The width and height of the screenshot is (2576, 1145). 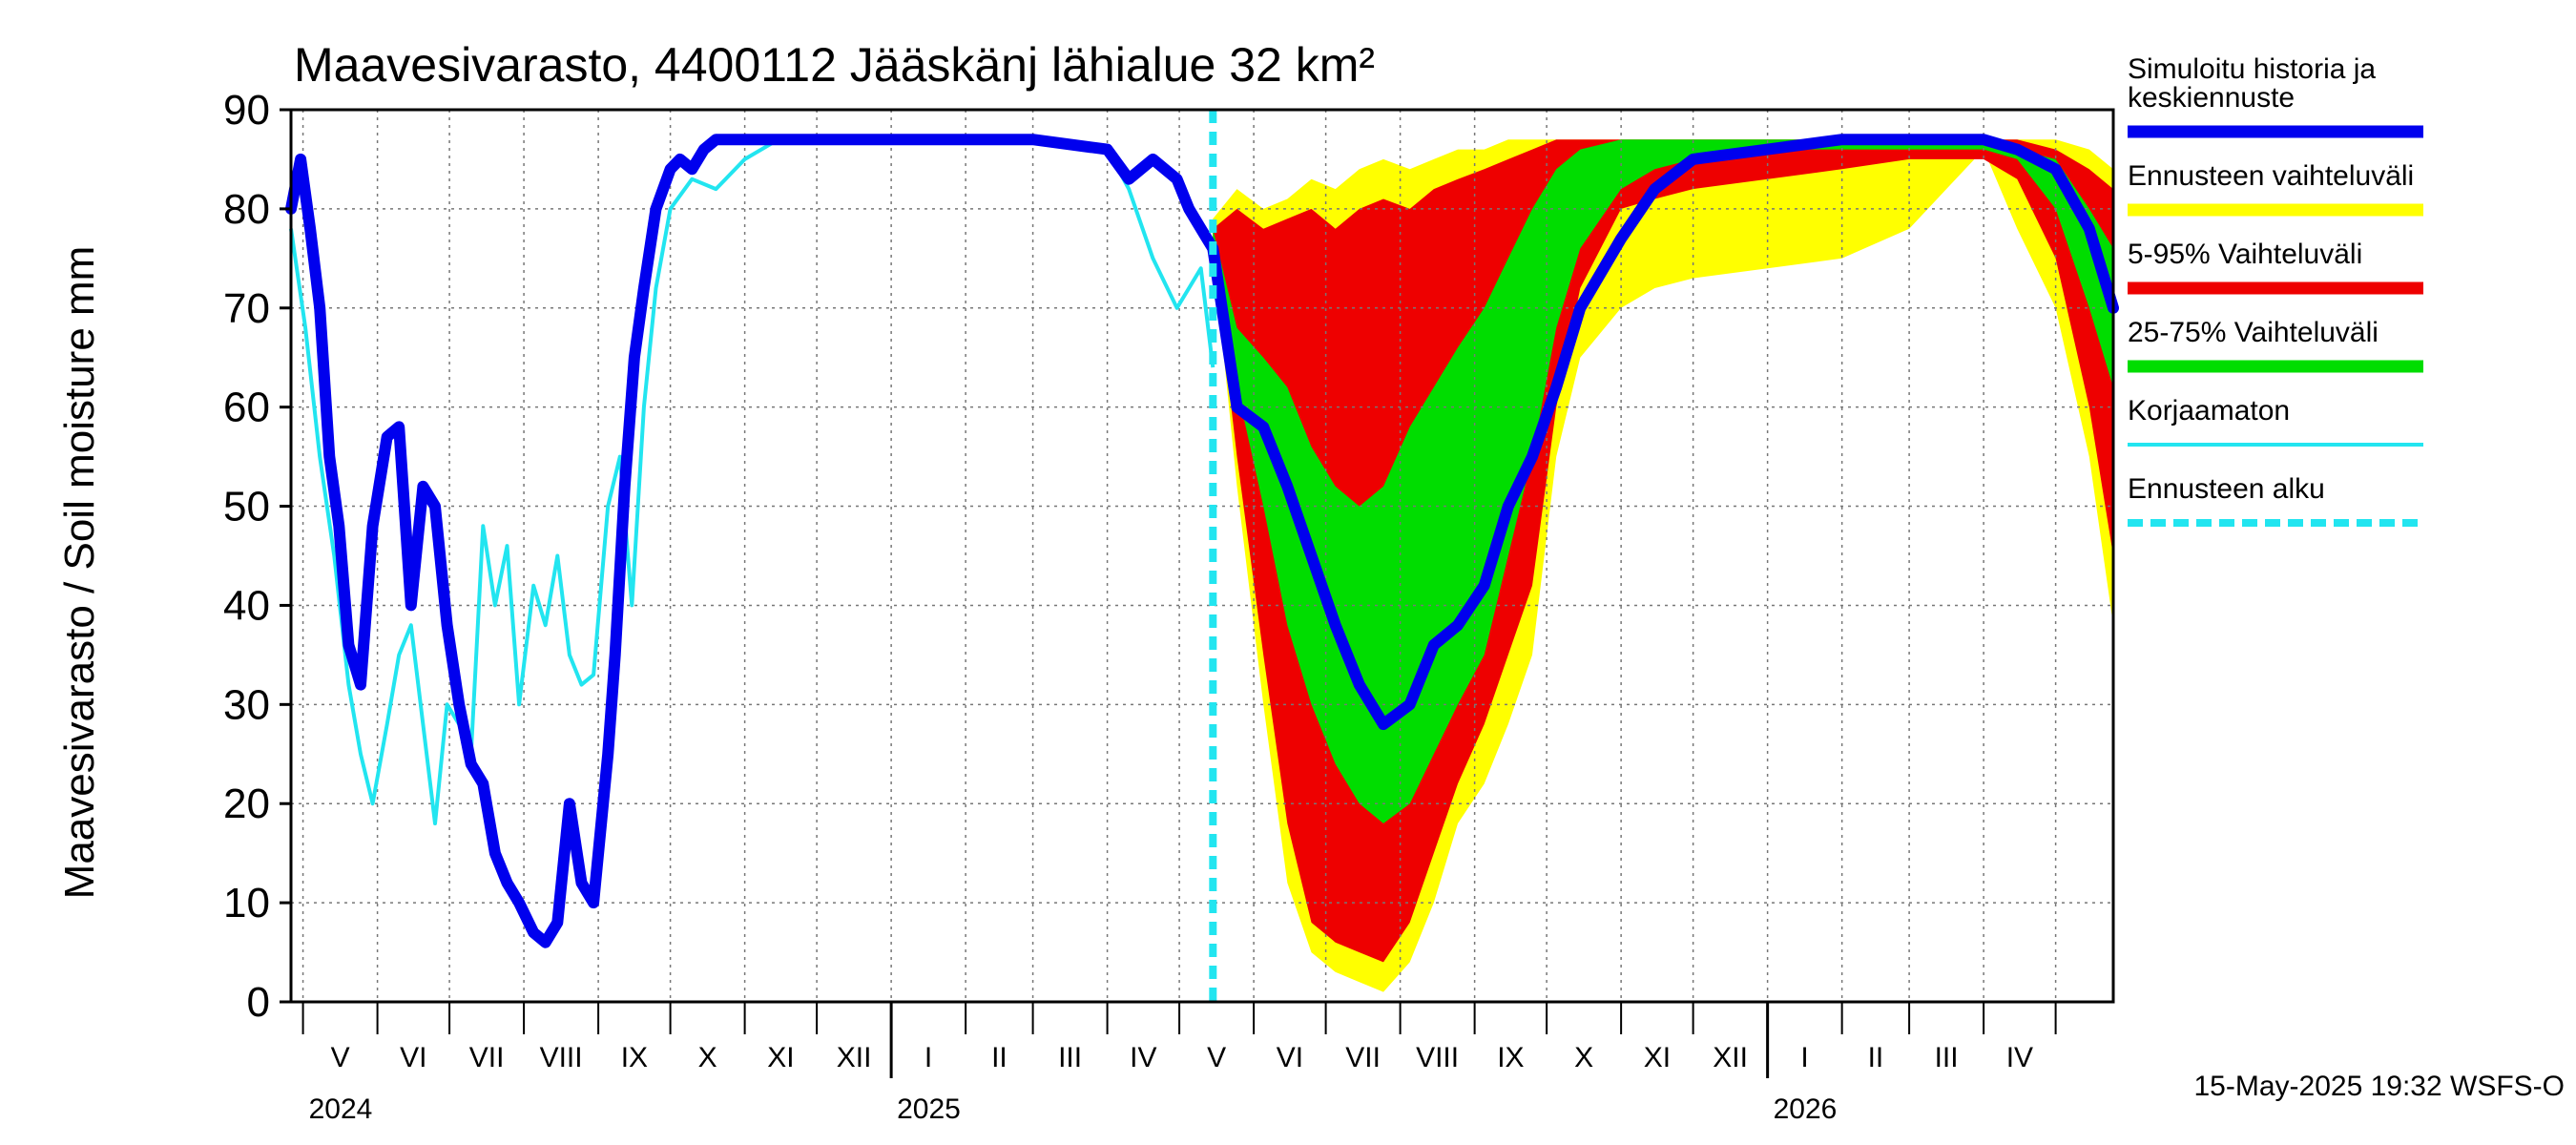 What do you see at coordinates (487, 1057) in the screenshot?
I see `month-label-2: VII` at bounding box center [487, 1057].